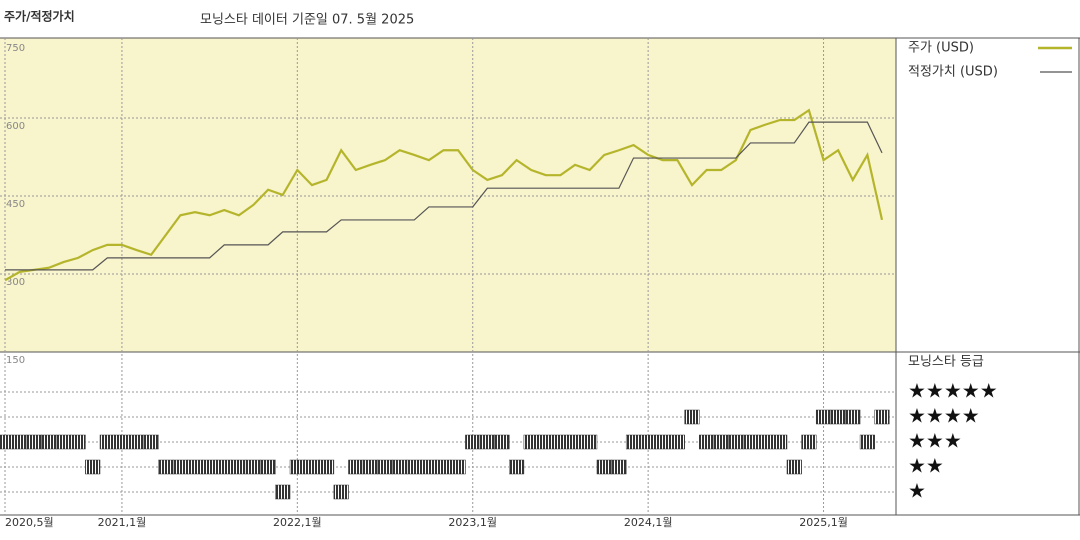 This screenshot has width=1080, height=540. What do you see at coordinates (39, 16) in the screenshot?
I see `chart-title: 주가/적정가치` at bounding box center [39, 16].